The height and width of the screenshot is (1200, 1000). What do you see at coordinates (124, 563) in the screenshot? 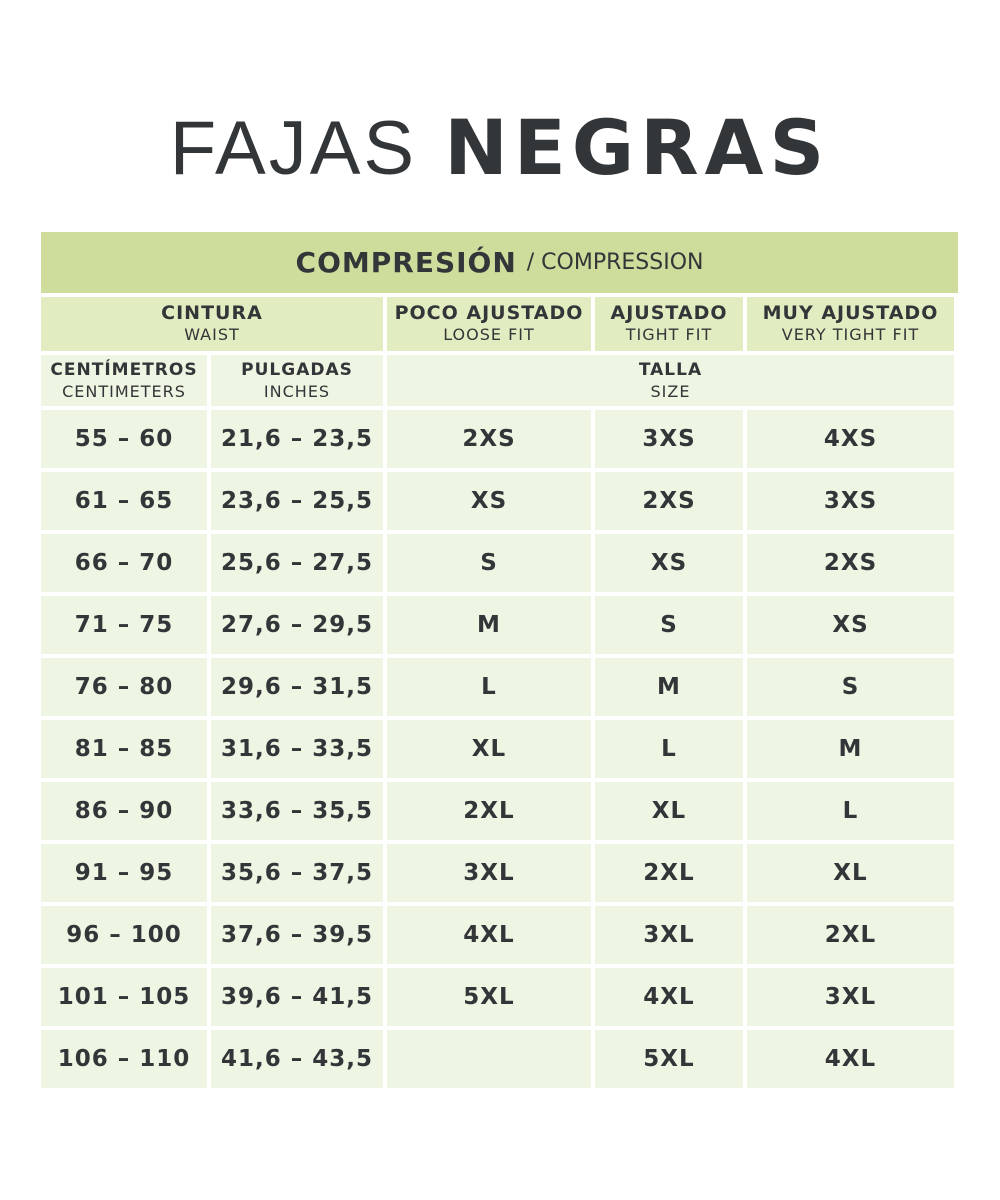
I see `cell-cm: 66 – 70` at bounding box center [124, 563].